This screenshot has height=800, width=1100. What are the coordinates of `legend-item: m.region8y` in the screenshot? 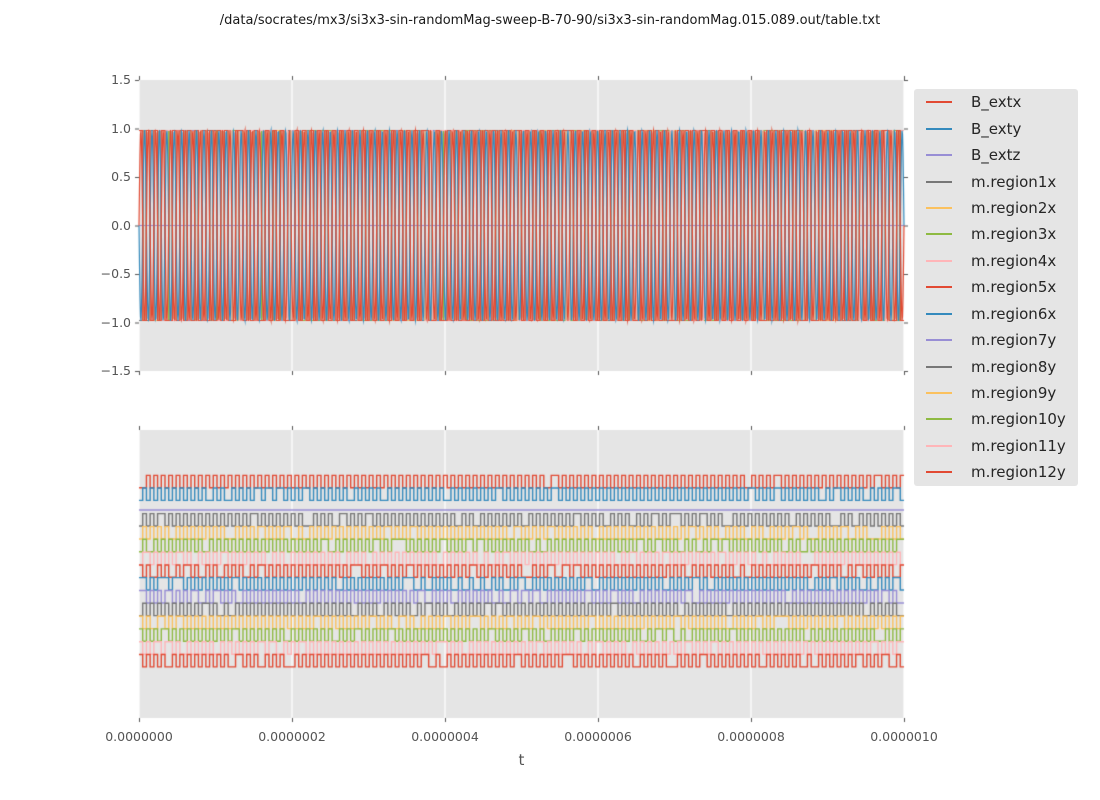 It's located at (996, 366).